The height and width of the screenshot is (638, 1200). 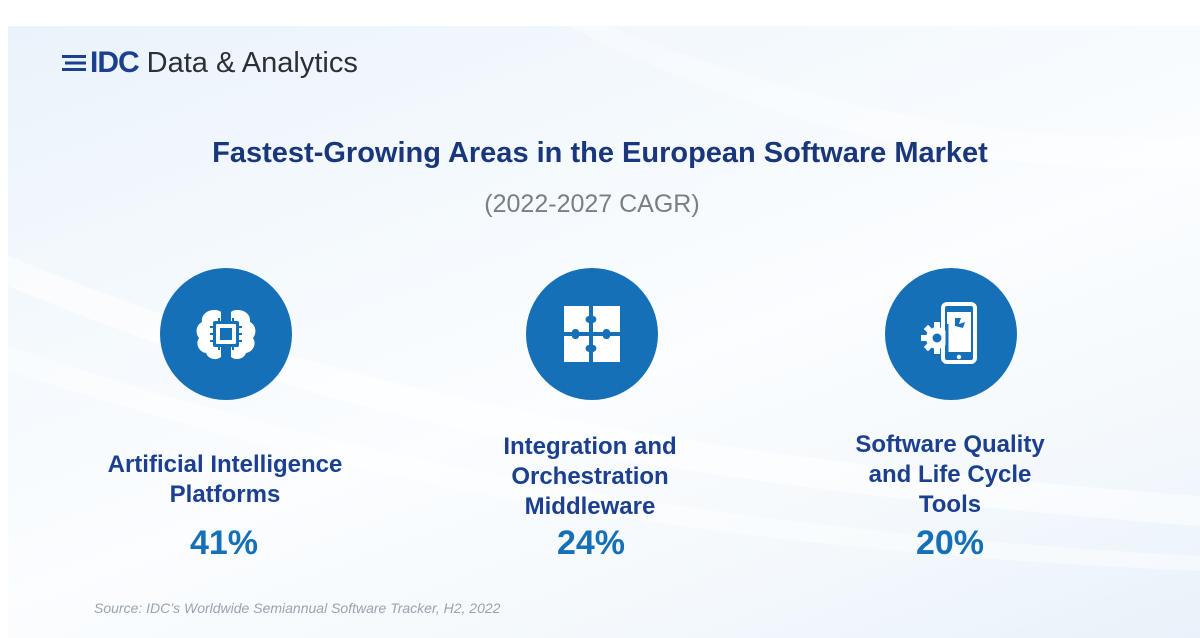 I want to click on label-line: Software Quality, so click(x=950, y=444).